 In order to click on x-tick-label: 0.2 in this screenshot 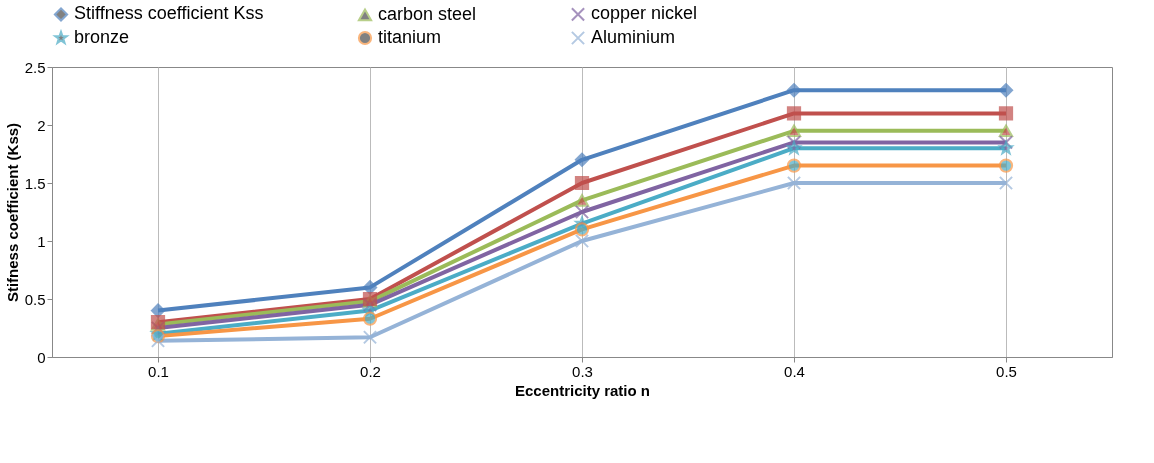, I will do `click(370, 371)`.